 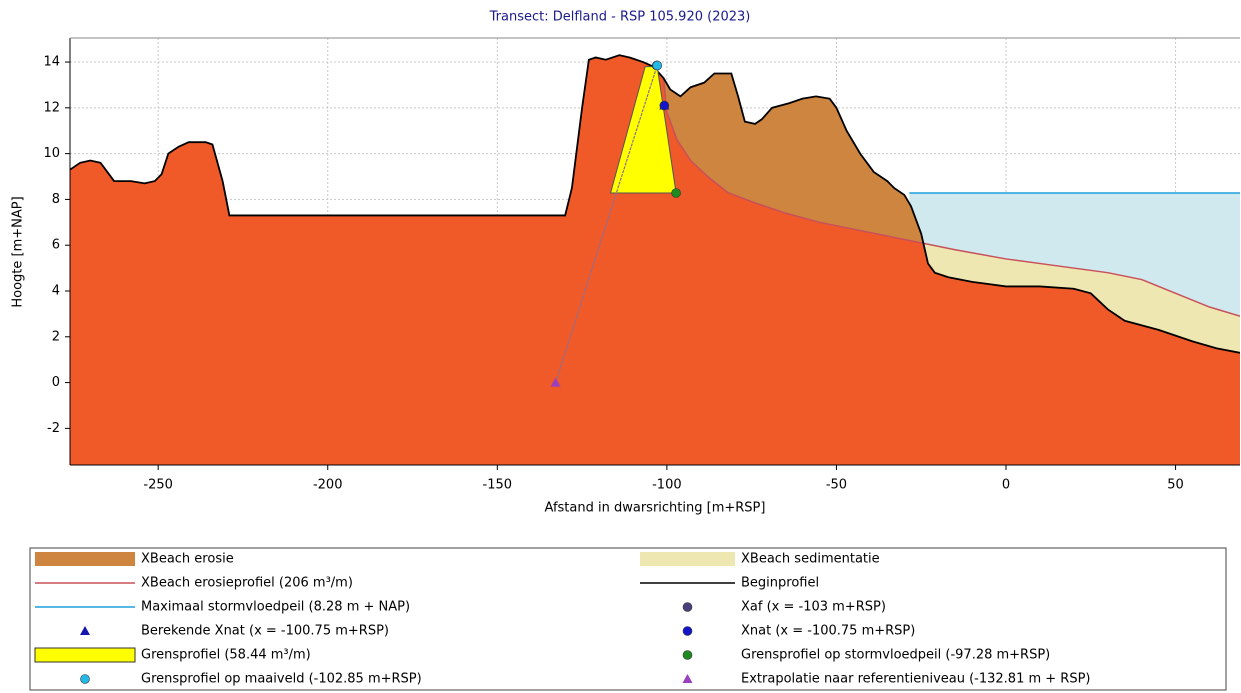 I want to click on chart-title: Transect: Delfland - RSP 105.920 (2023), so click(x=620, y=17).